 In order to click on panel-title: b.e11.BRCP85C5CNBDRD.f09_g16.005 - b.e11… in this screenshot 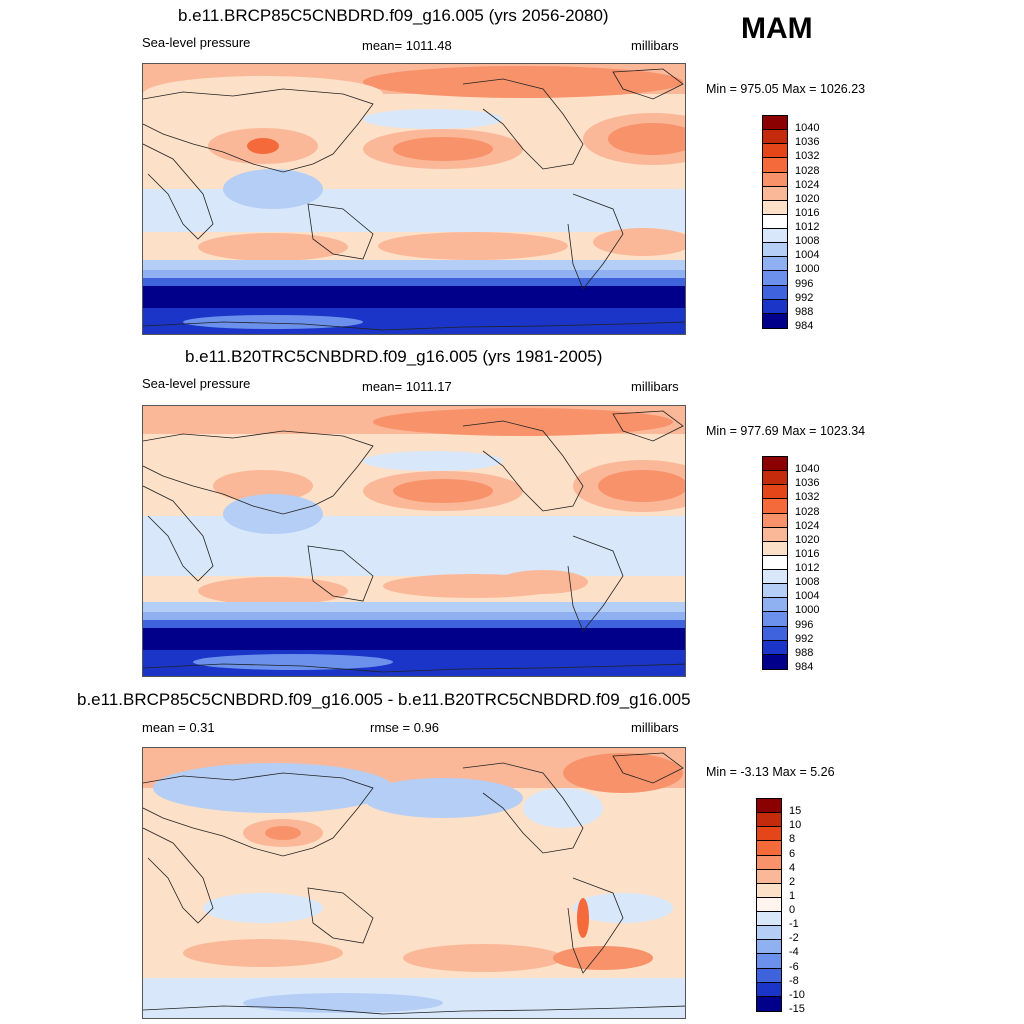, I will do `click(384, 699)`.